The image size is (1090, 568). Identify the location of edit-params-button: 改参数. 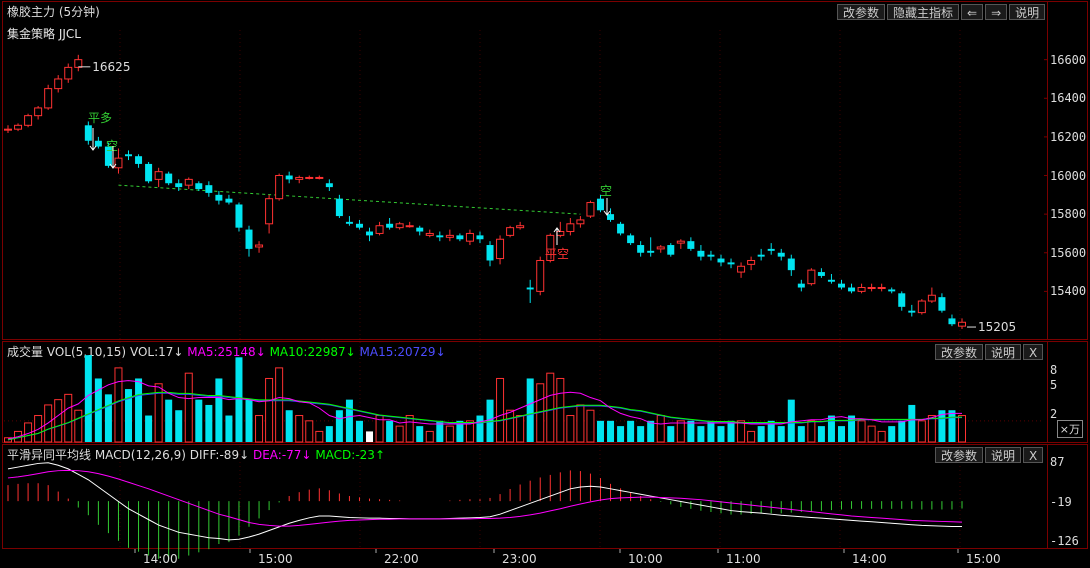
(861, 12).